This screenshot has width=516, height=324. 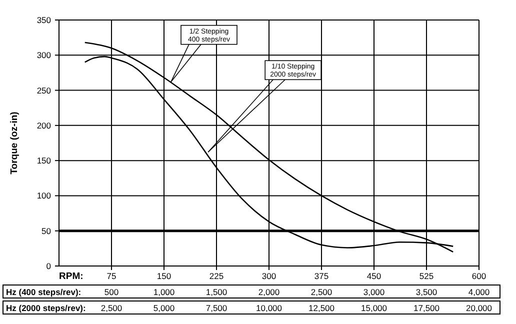 I want to click on x2-tick-label: 3,500, so click(x=427, y=292).